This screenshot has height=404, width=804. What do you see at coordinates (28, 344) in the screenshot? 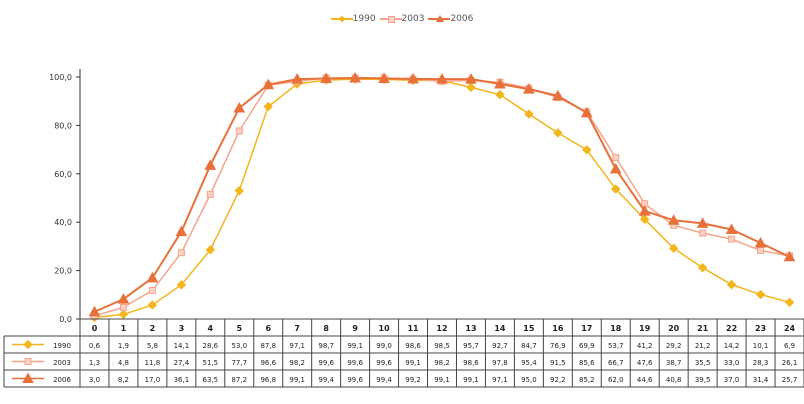
I see `row-key-marker` at bounding box center [28, 344].